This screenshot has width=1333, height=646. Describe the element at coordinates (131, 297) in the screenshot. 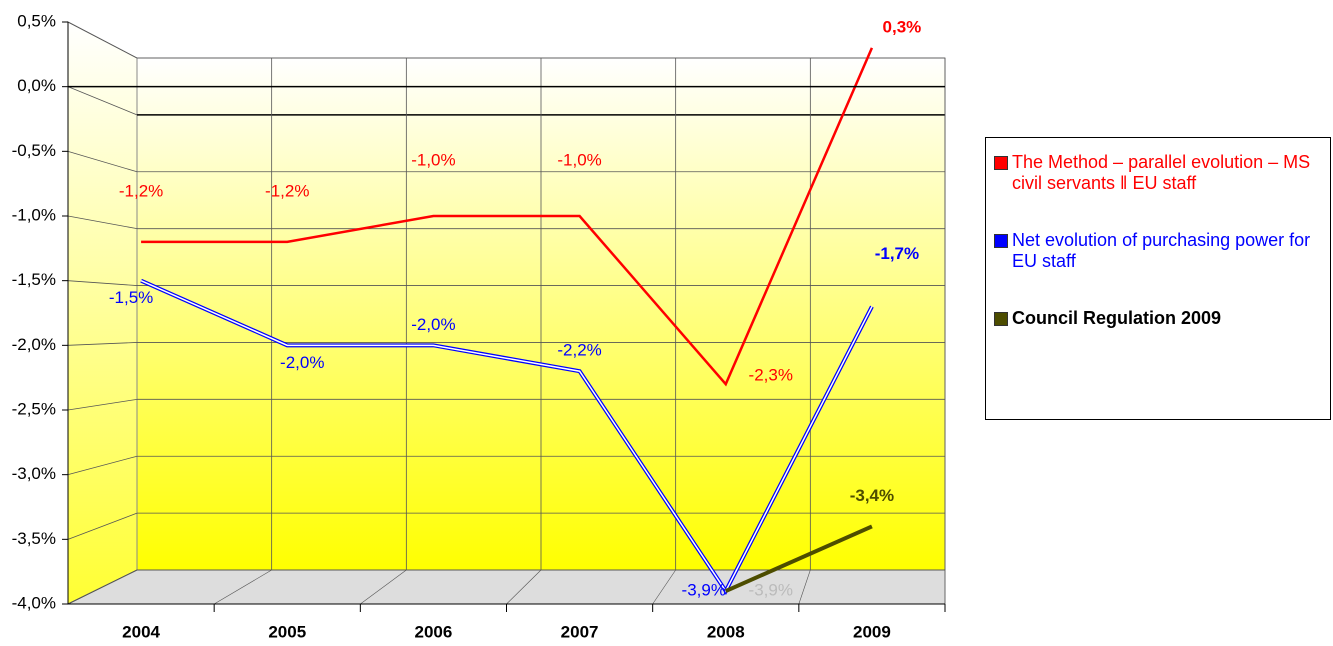

I see `data-label: -1,5%` at that location.